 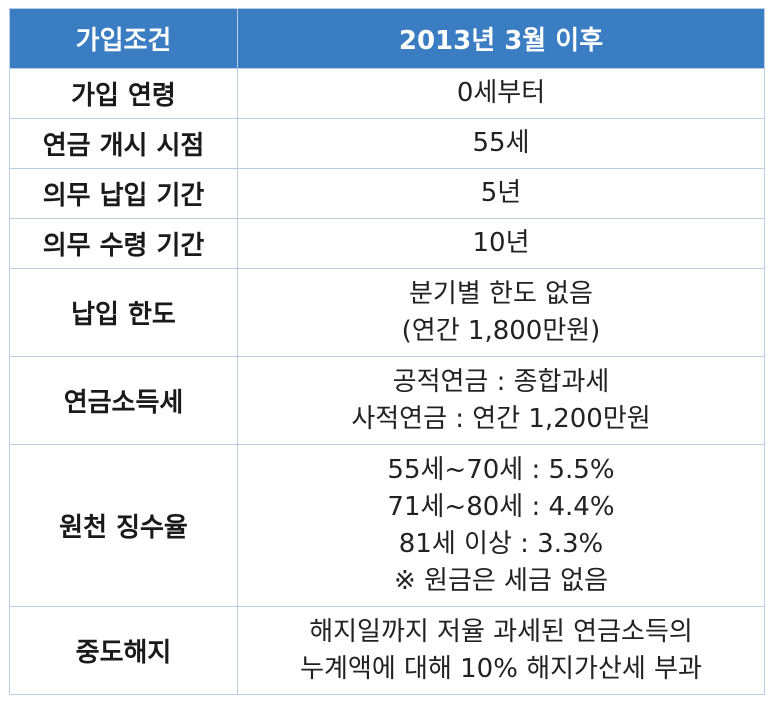 I want to click on row-value-join-age: 0세부터, so click(x=501, y=93).